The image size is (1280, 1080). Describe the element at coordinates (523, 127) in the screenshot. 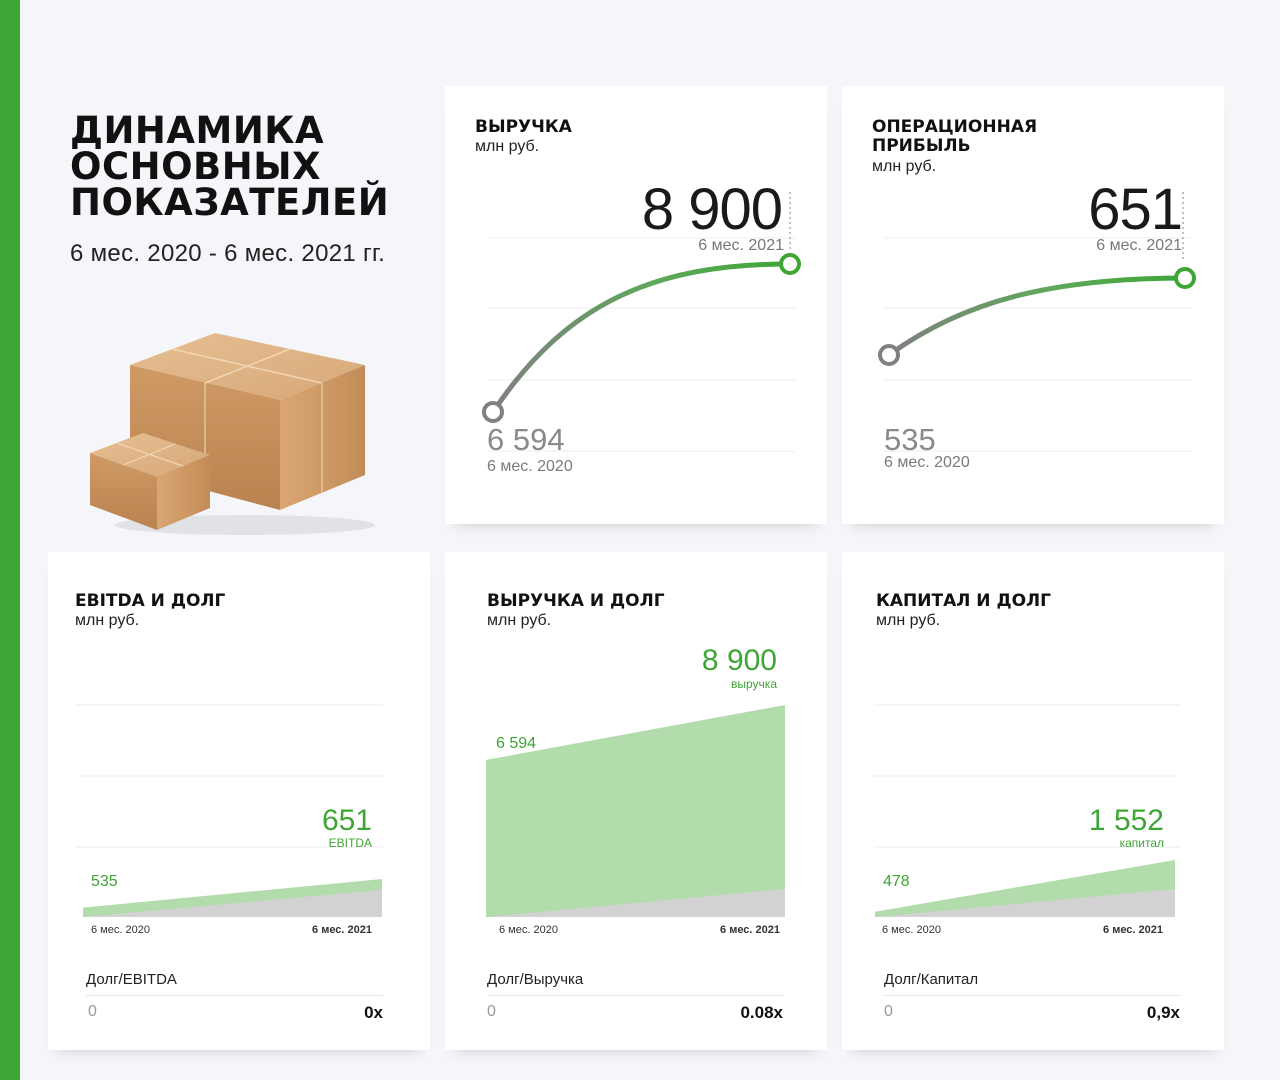

I see `card-title: ВЫРУЧКА` at that location.